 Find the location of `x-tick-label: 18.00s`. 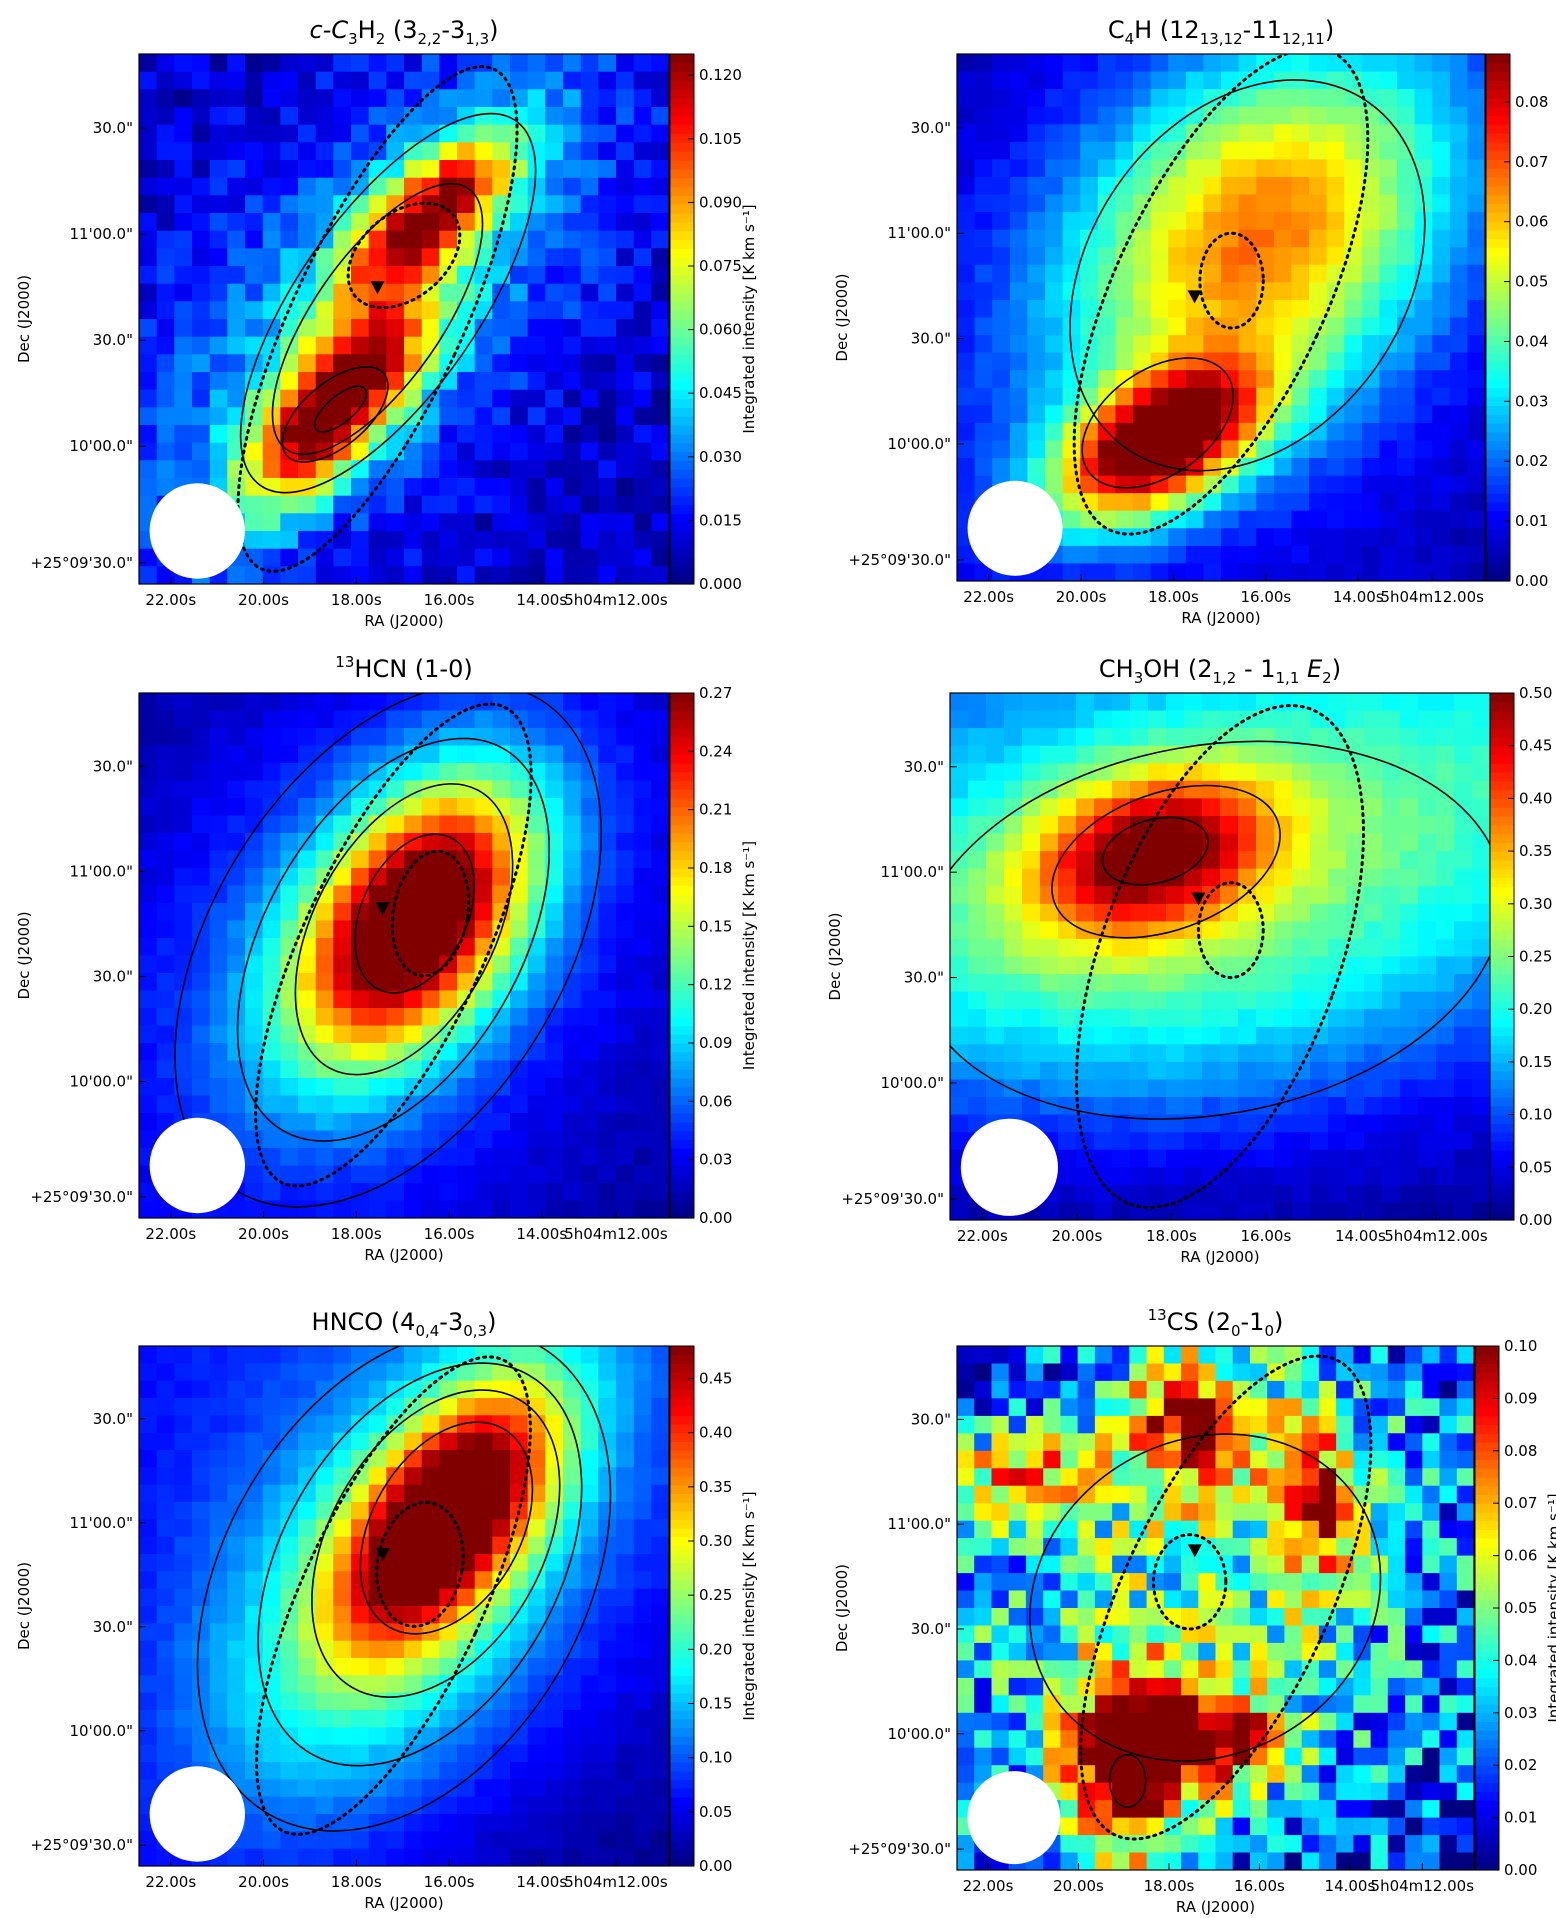

x-tick-label: 18.00s is located at coordinates (356, 600).